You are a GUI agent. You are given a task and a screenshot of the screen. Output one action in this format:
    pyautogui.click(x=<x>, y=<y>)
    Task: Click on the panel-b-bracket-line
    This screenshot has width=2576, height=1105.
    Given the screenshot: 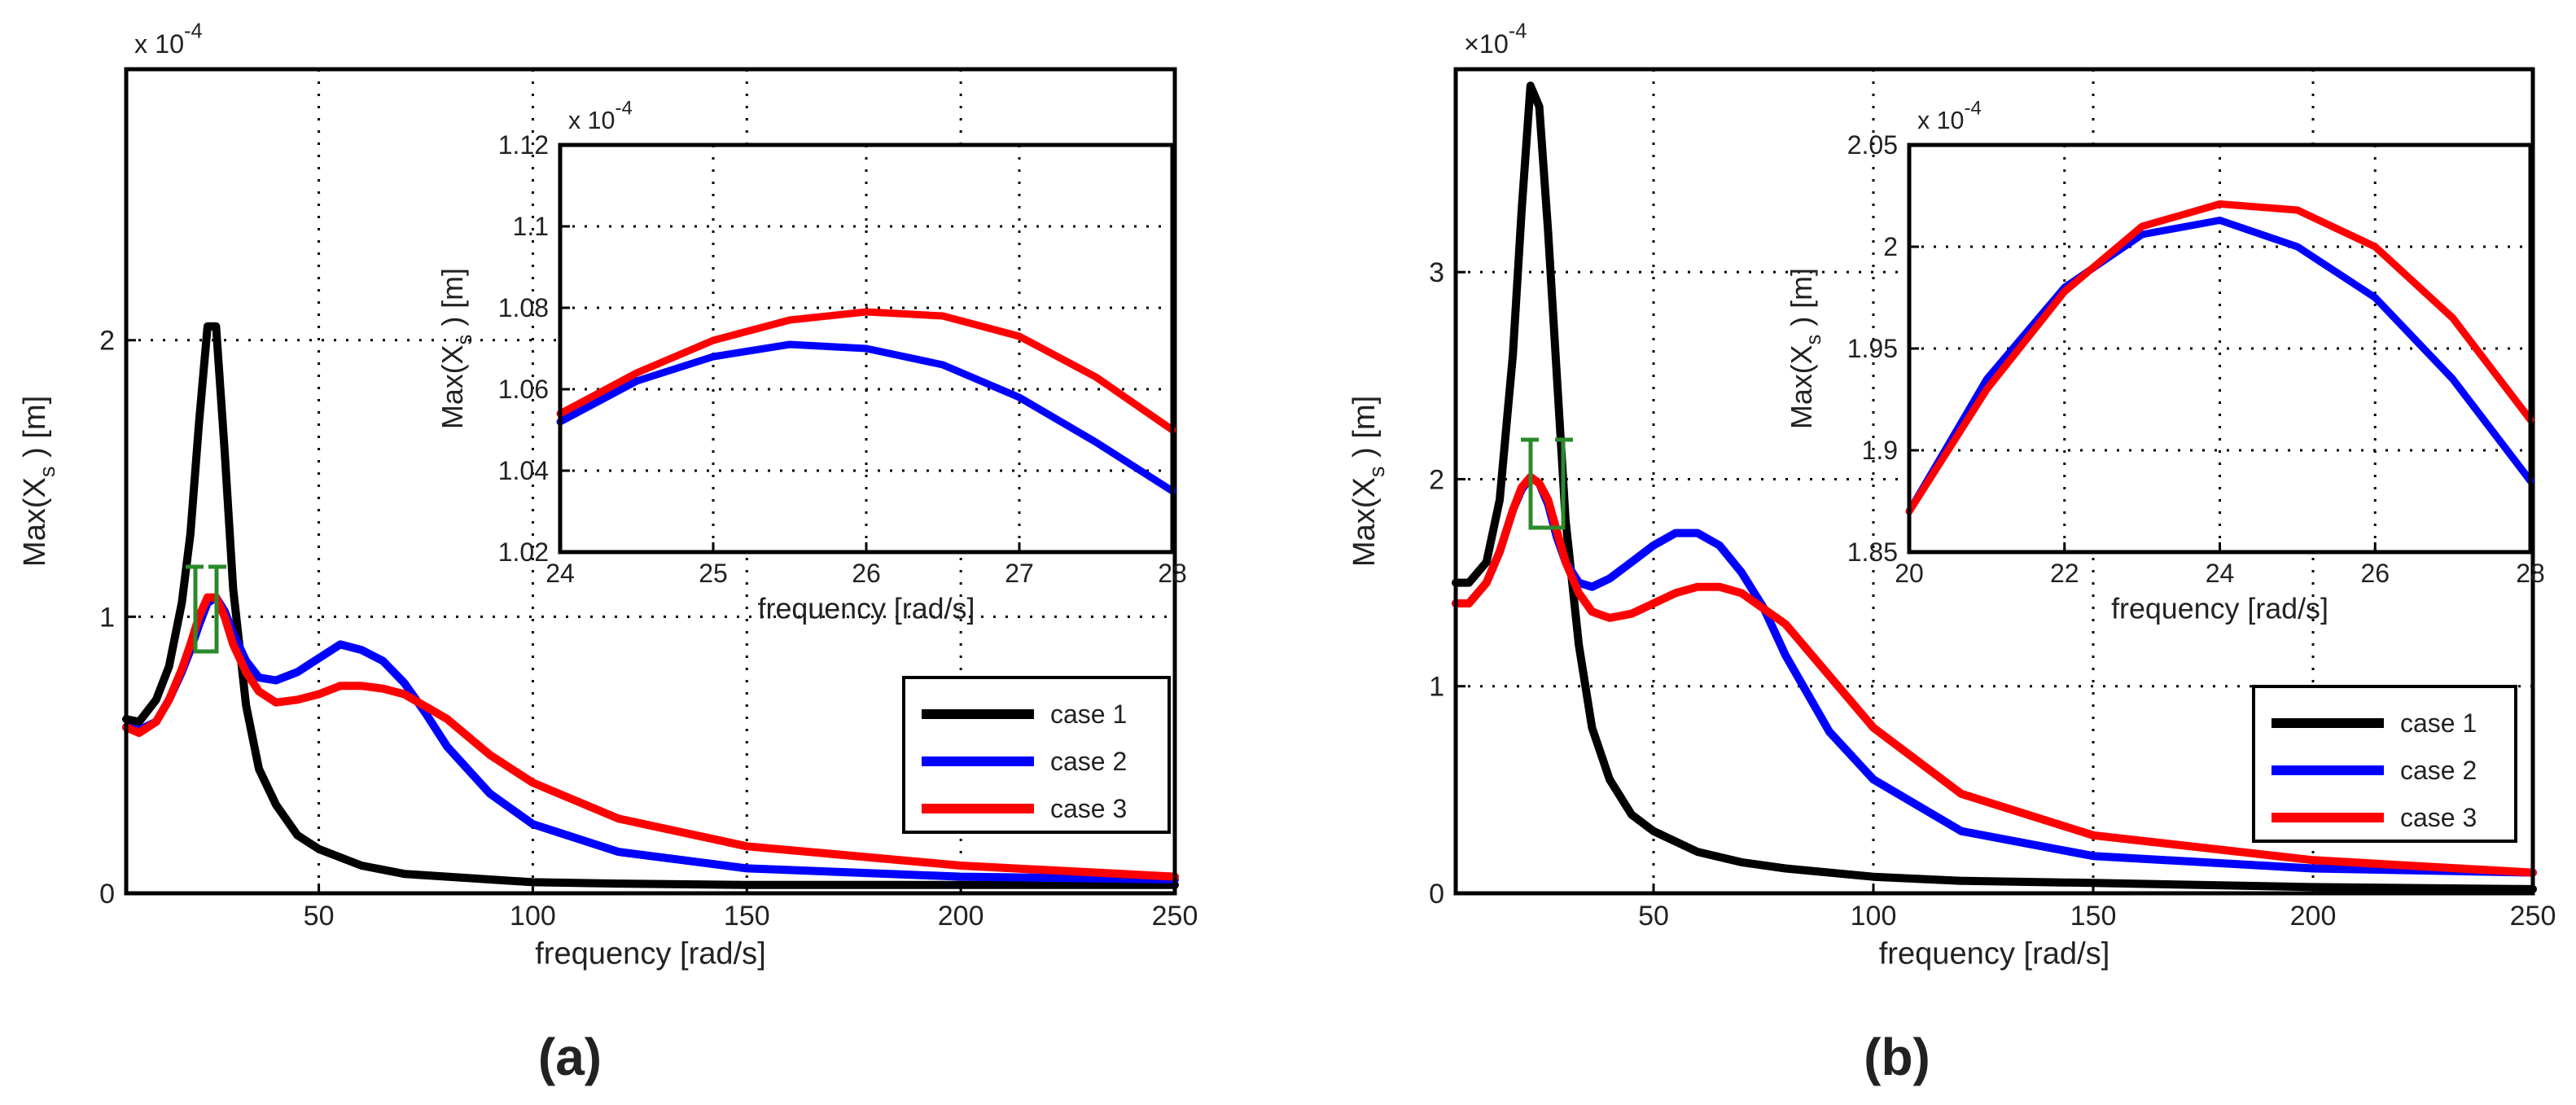 What is the action you would take?
    pyautogui.click(x=1547, y=485)
    